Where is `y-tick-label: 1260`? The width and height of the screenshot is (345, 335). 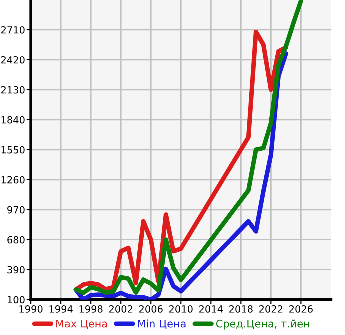 y-tick-label: 1260 is located at coordinates (13, 180).